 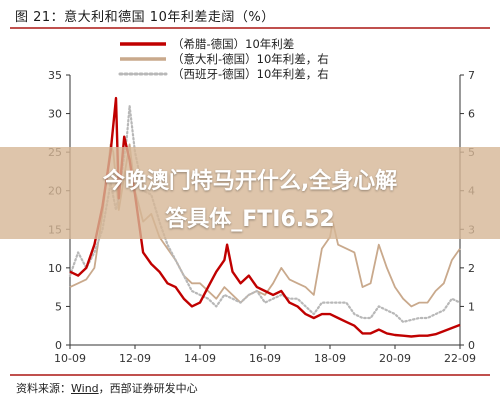 I want to click on right-y-tick-label: 1, so click(x=471, y=306).